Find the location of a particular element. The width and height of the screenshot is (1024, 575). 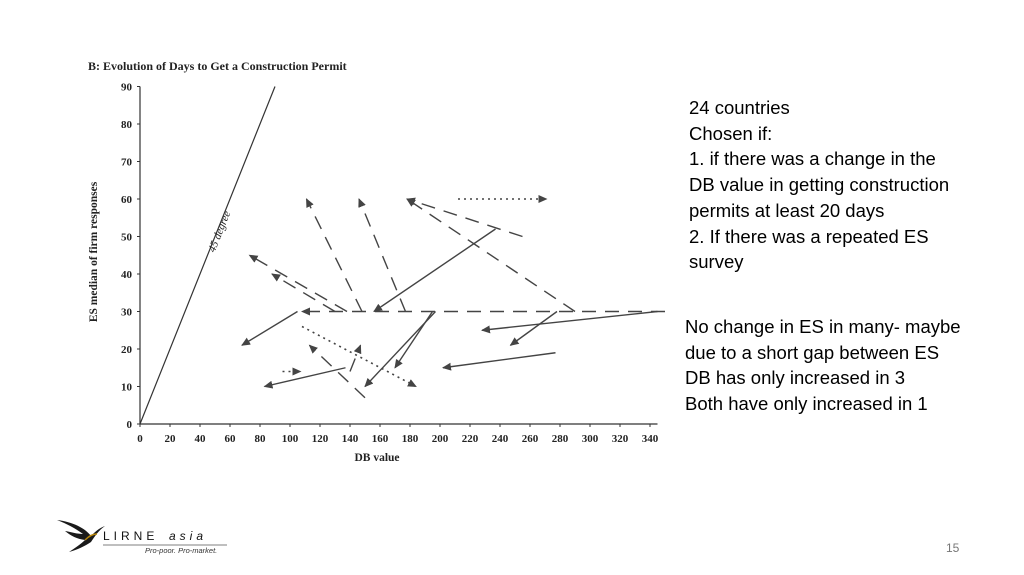

x-tick-label: 220 is located at coordinates (470, 439).